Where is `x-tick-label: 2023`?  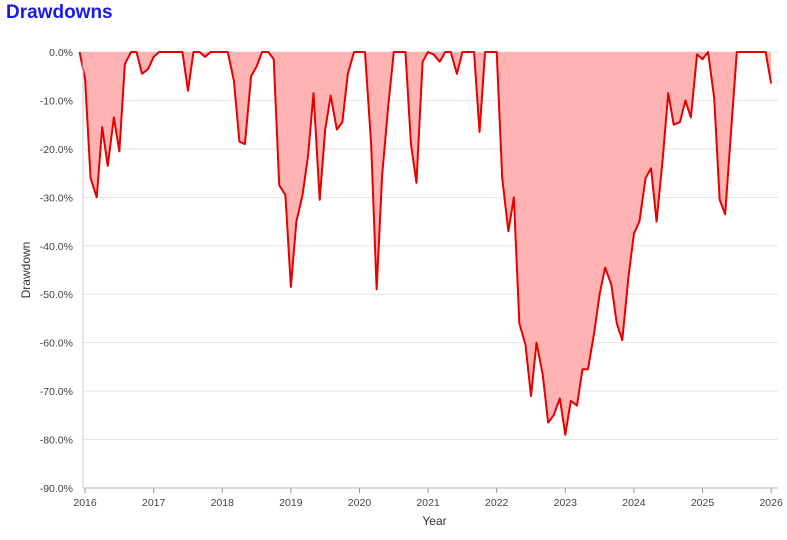
x-tick-label: 2023 is located at coordinates (566, 503).